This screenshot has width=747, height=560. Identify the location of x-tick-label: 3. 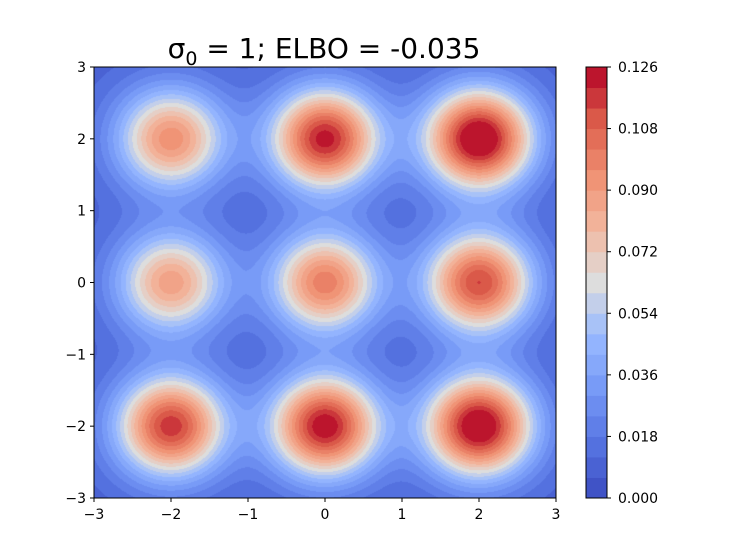
(556, 515).